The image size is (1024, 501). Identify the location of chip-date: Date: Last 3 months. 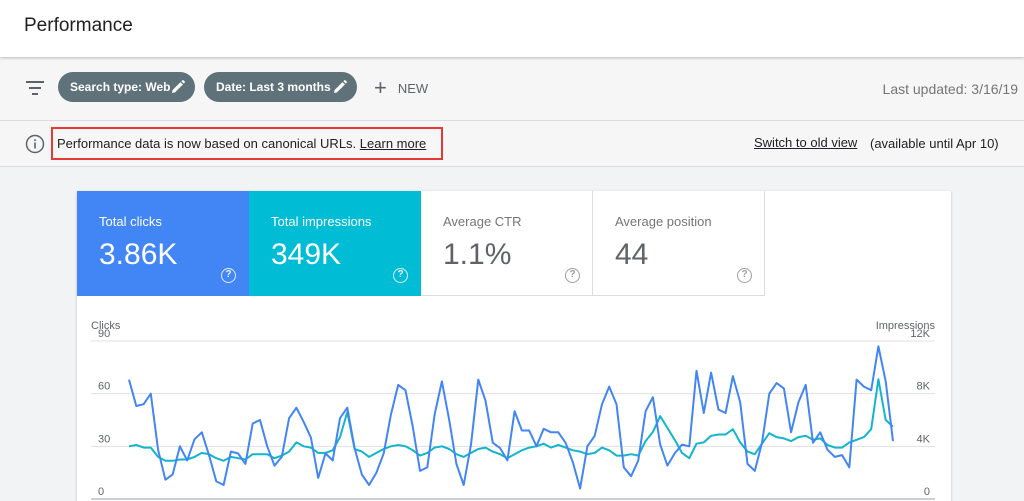
(280, 87).